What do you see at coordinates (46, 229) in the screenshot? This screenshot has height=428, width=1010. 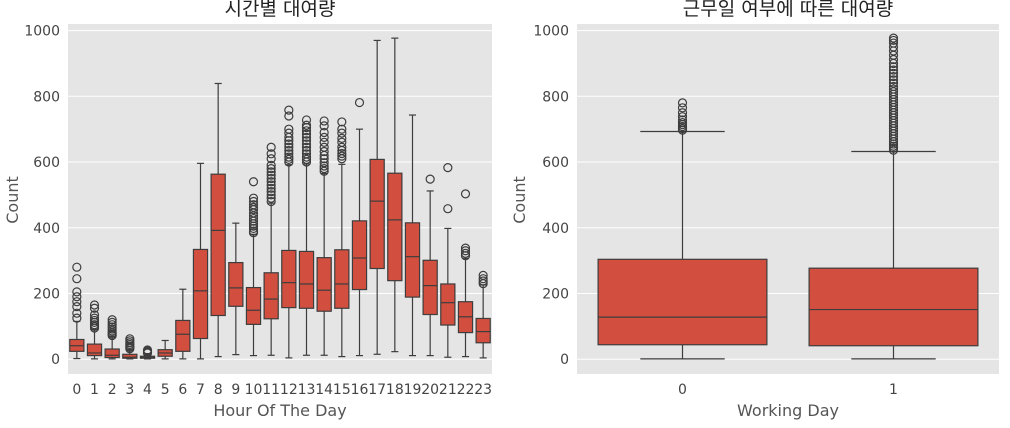 I see `y-tick-label: 400` at bounding box center [46, 229].